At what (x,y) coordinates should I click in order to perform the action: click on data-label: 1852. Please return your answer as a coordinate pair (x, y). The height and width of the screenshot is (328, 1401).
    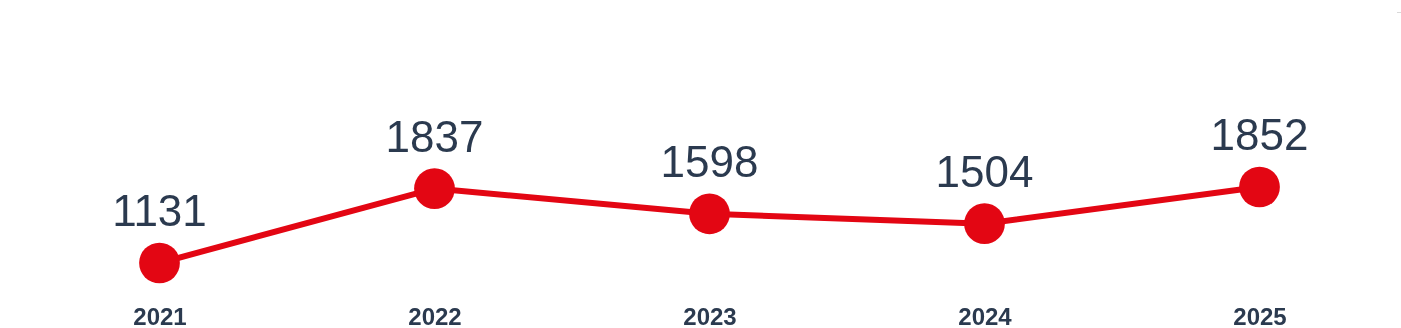
    Looking at the image, I should click on (1259, 134).